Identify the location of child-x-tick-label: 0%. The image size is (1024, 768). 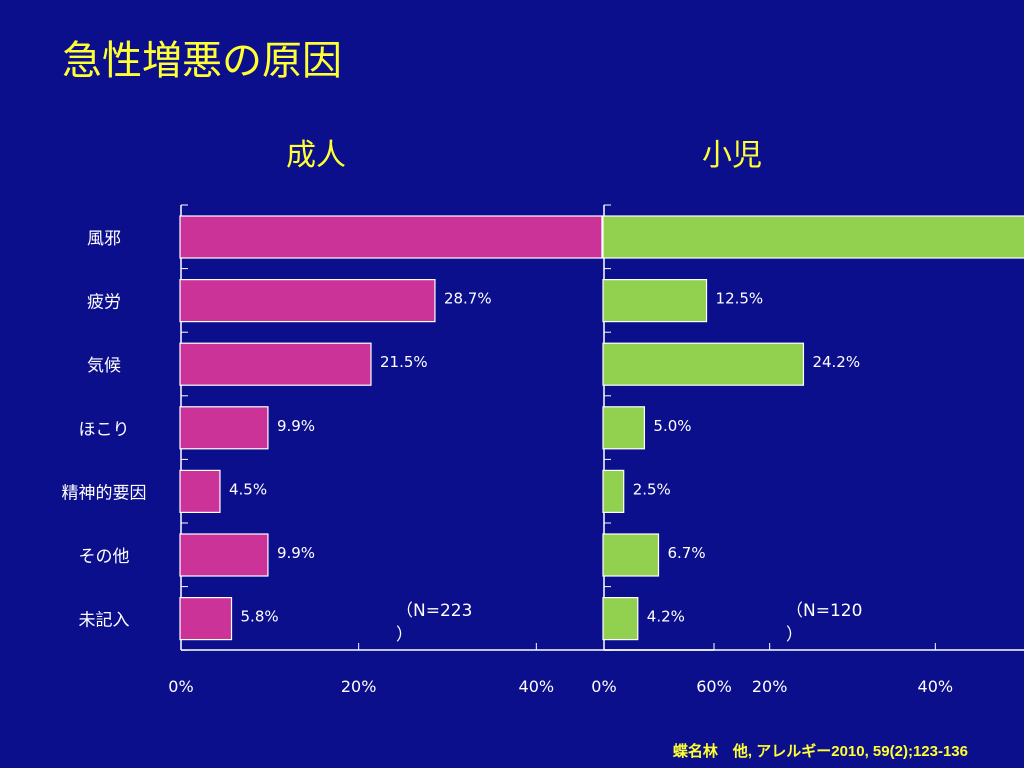
(603, 686).